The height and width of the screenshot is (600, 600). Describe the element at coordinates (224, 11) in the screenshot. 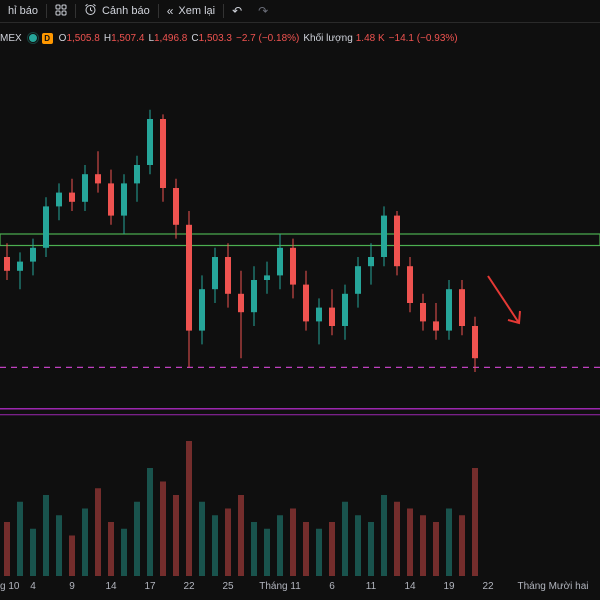

I see `toolbar-divider` at that location.